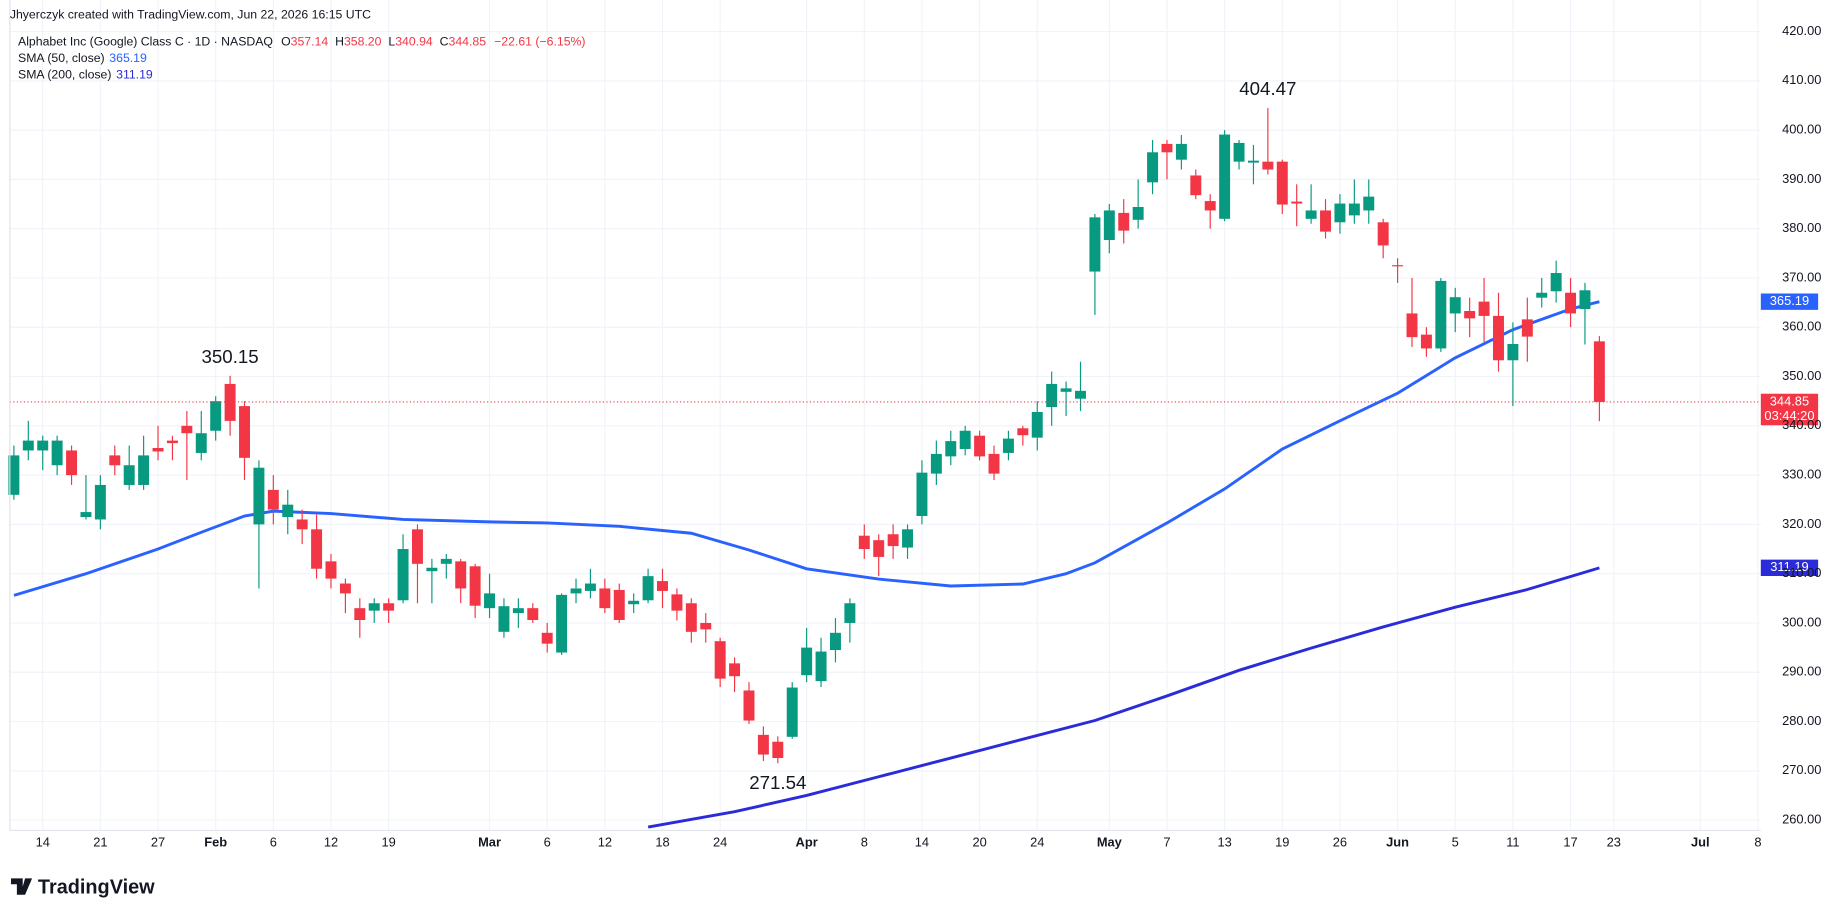  I want to click on y-tick-label: 320.00, so click(1801, 523).